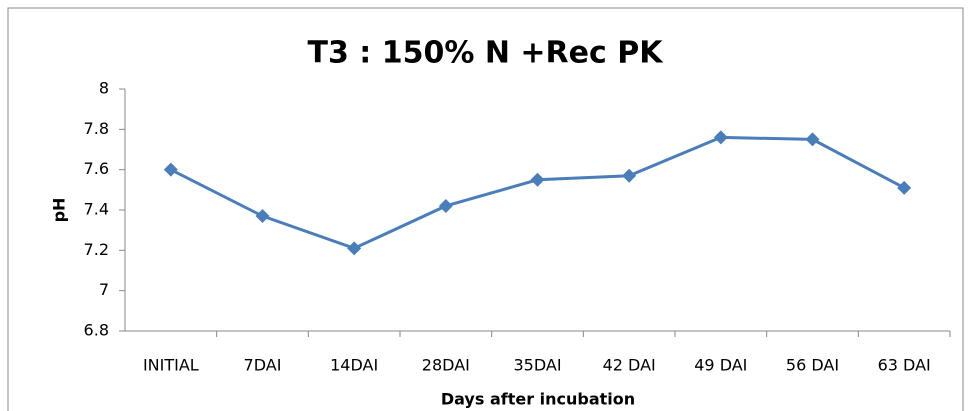 The height and width of the screenshot is (411, 969). Describe the element at coordinates (104, 289) in the screenshot. I see `y-tick-label: 7` at that location.